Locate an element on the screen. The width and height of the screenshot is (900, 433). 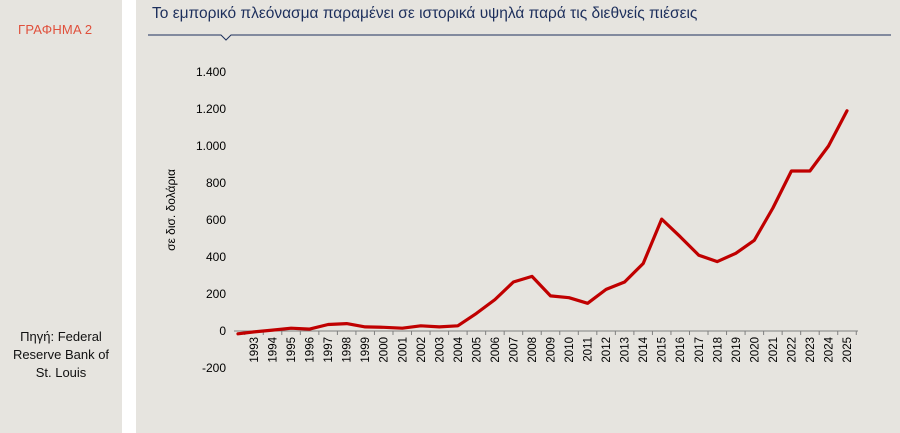
source-line-3: St. Louis is located at coordinates (61, 372).